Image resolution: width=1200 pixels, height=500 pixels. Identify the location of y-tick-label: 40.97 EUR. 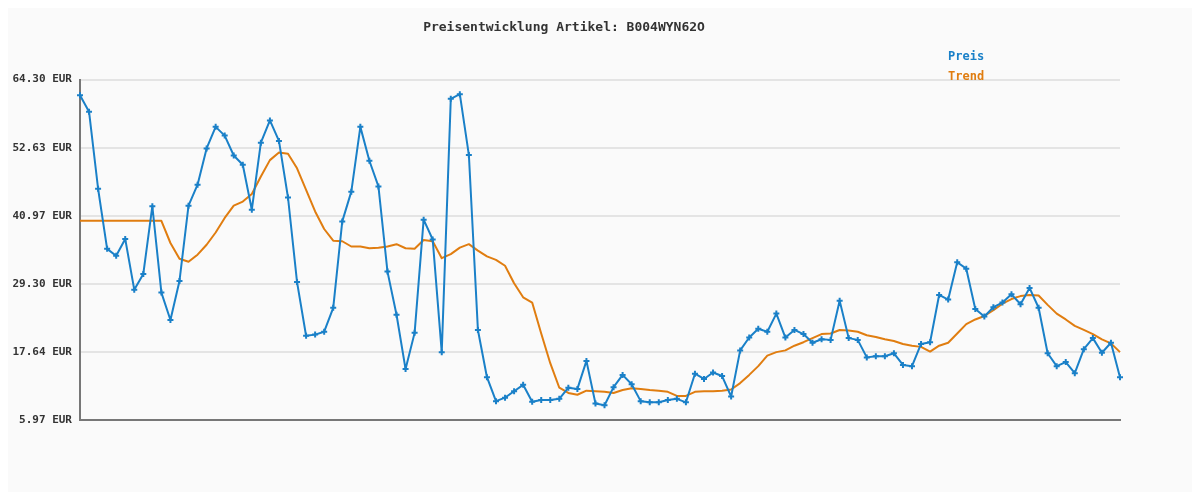
(42, 215).